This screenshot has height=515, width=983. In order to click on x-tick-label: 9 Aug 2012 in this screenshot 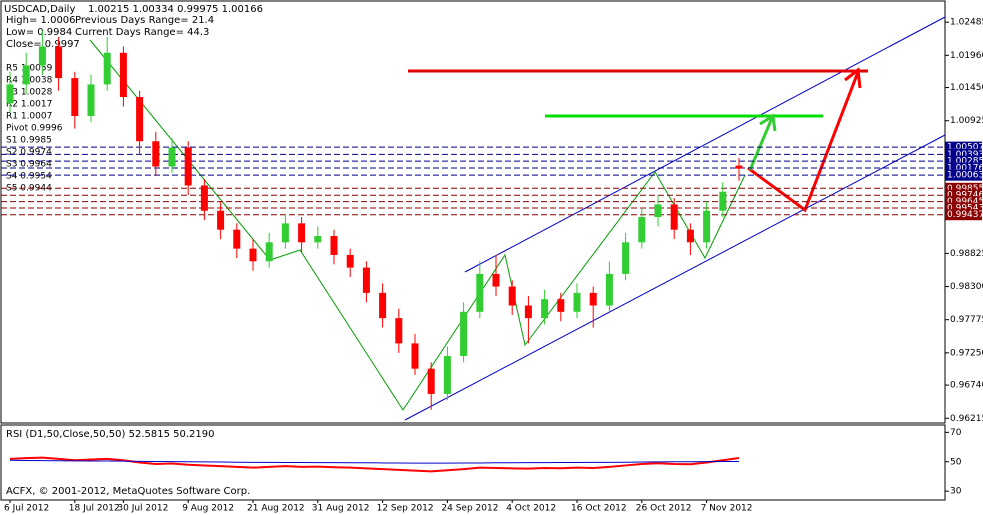, I will do `click(208, 509)`.